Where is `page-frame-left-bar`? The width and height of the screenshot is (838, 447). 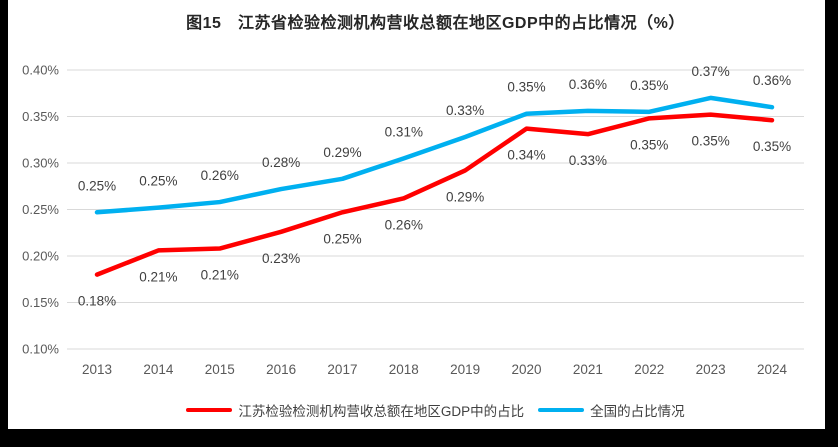 page-frame-left-bar is located at coordinates (4, 223).